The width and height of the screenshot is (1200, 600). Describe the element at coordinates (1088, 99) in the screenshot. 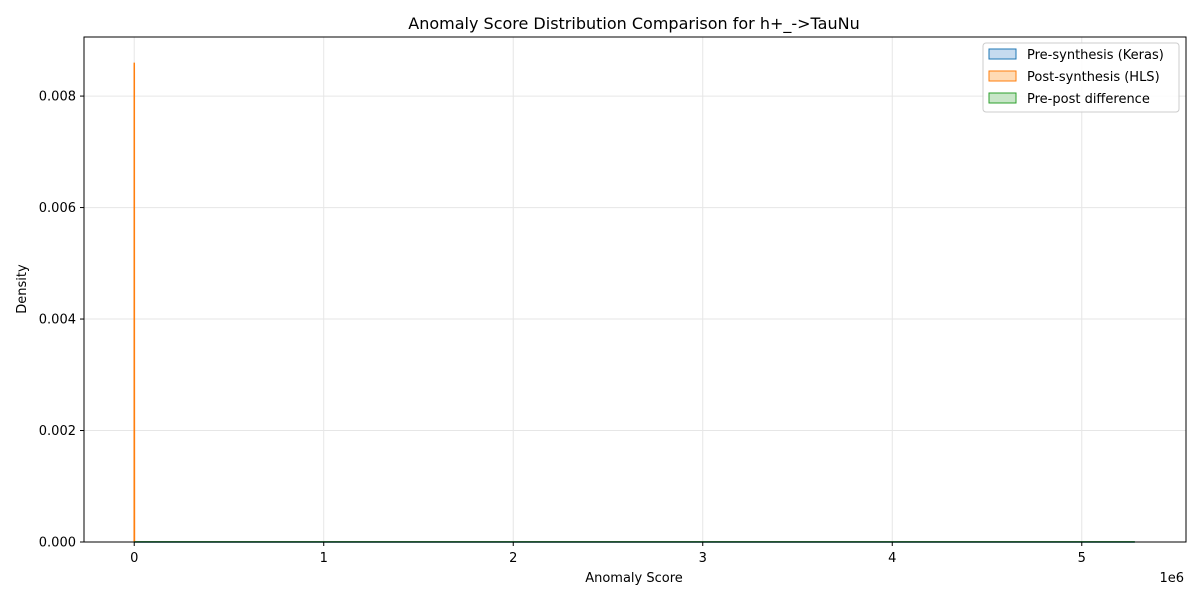

I see `legend-label: Pre-post difference` at that location.